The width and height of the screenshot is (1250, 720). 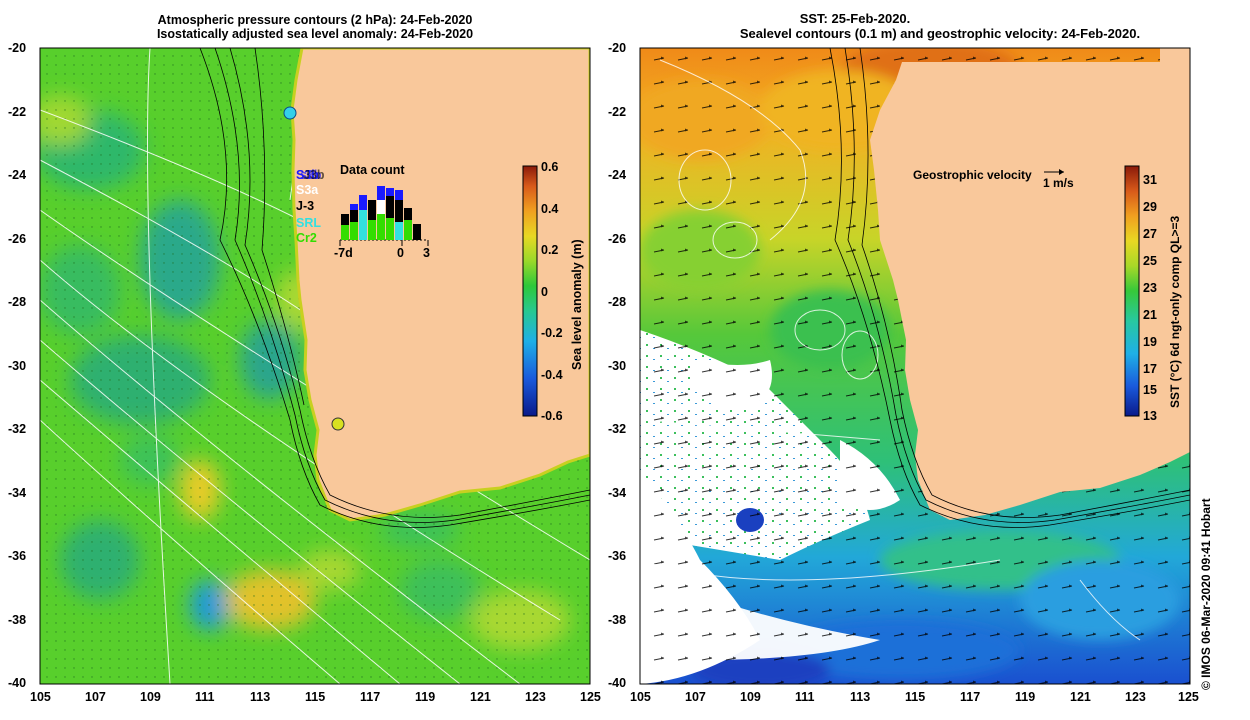 What do you see at coordinates (17, 48) in the screenshot?
I see `left-lat-tick: -20` at bounding box center [17, 48].